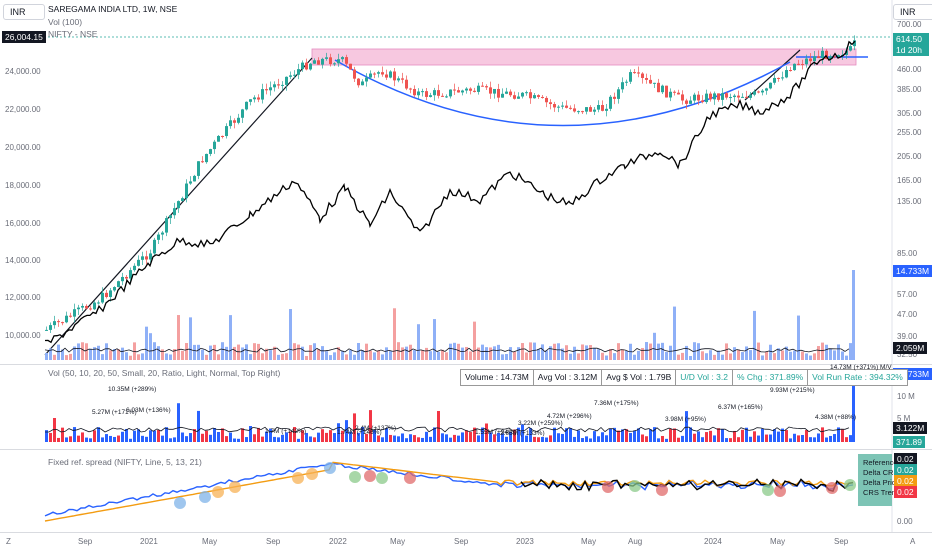  I want to click on currency-selector-right: INR, so click(912, 12).